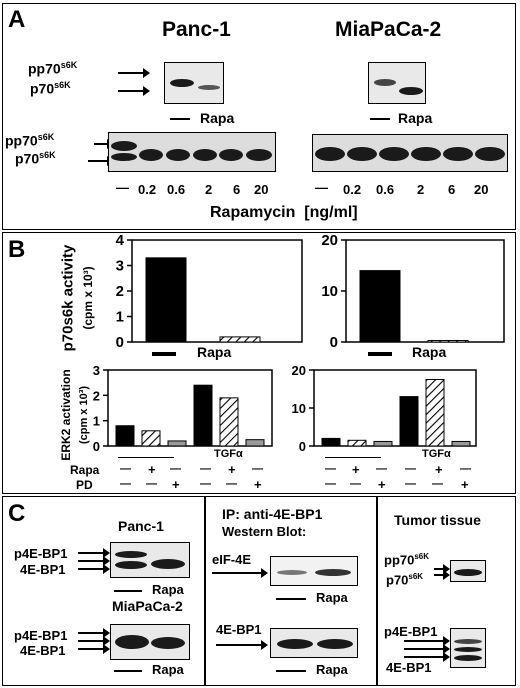  I want to click on cell-line-panc1: Panc-1, so click(196, 29).